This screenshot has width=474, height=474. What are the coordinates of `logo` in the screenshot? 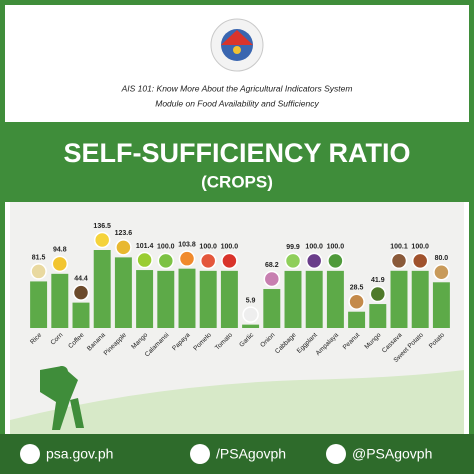 It's located at (237, 45).